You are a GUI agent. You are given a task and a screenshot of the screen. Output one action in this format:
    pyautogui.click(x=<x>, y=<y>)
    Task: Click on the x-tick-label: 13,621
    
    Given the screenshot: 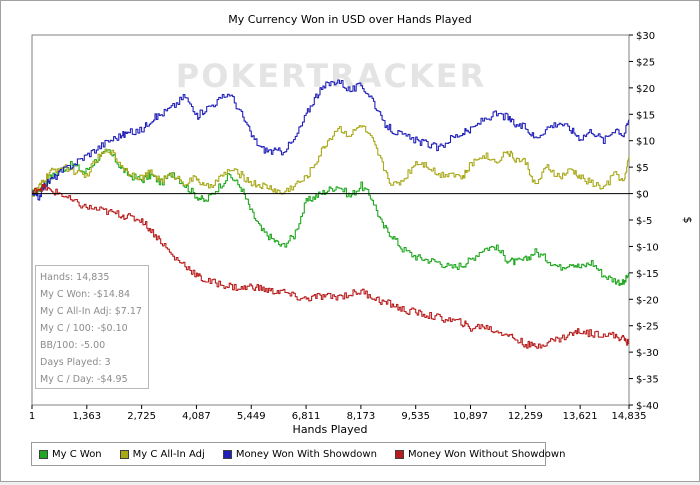 What is the action you would take?
    pyautogui.click(x=580, y=416)
    